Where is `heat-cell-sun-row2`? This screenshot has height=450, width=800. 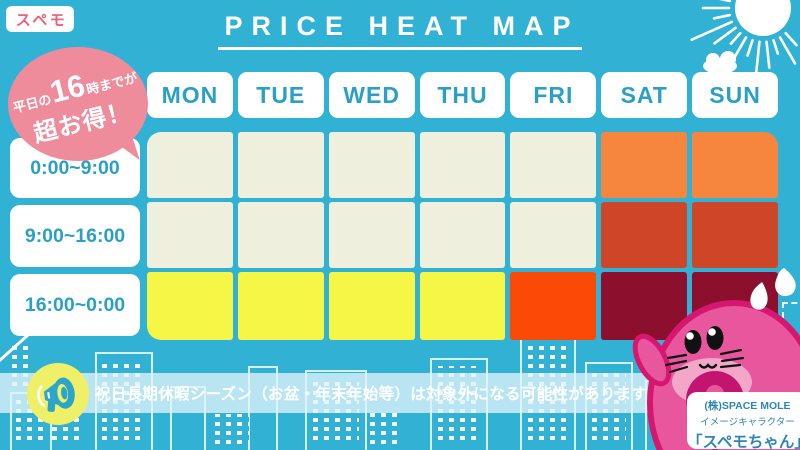
heat-cell-sun-row2 is located at coordinates (735, 235).